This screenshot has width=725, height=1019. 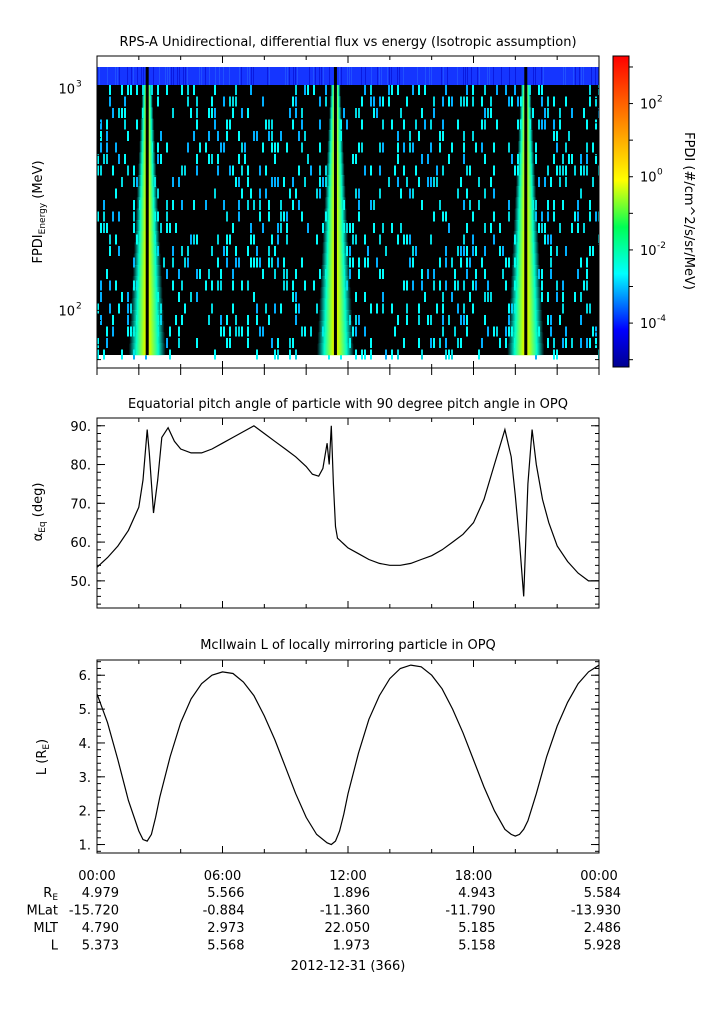 What do you see at coordinates (85, 812) in the screenshot?
I see `y-tick-label: 2.` at bounding box center [85, 812].